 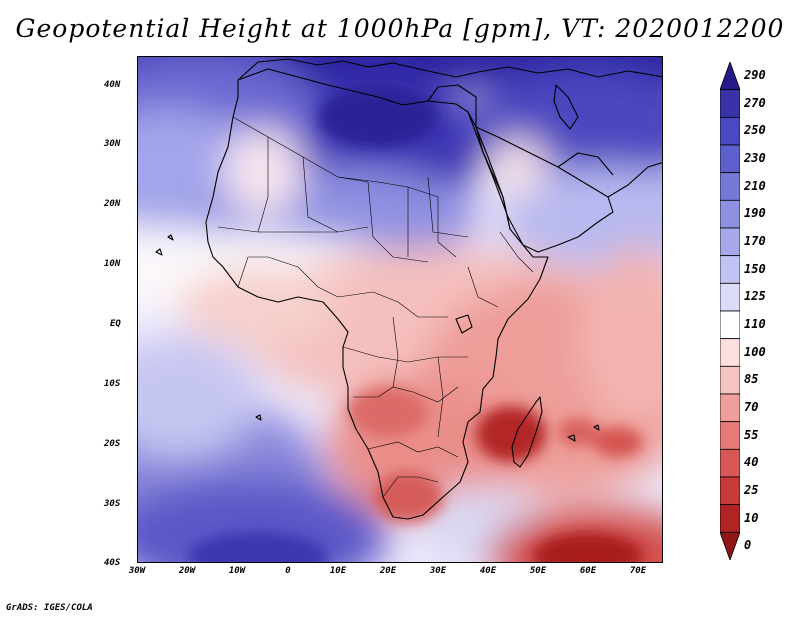 I want to click on colorbar-label: 110, so click(x=755, y=323).